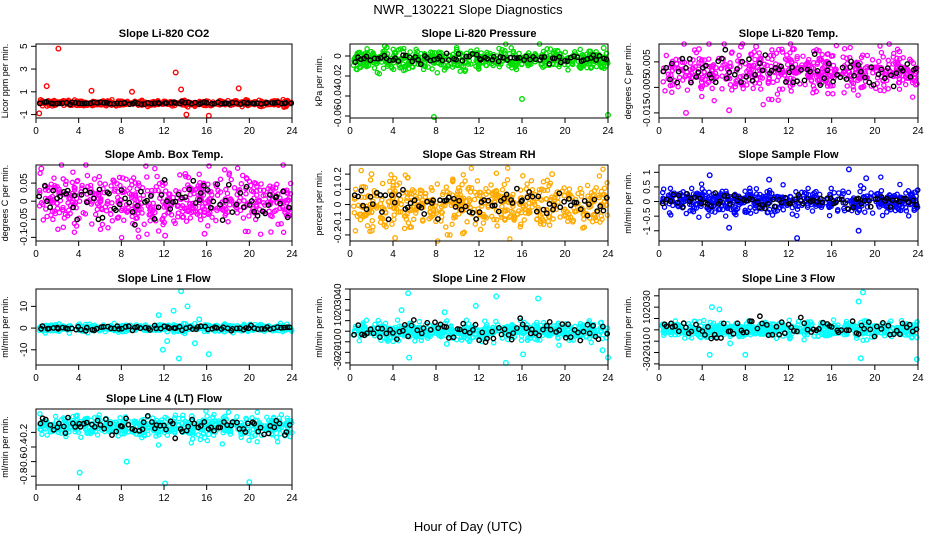 The image size is (936, 540). I want to click on x-tick-label: 16, so click(207, 131).